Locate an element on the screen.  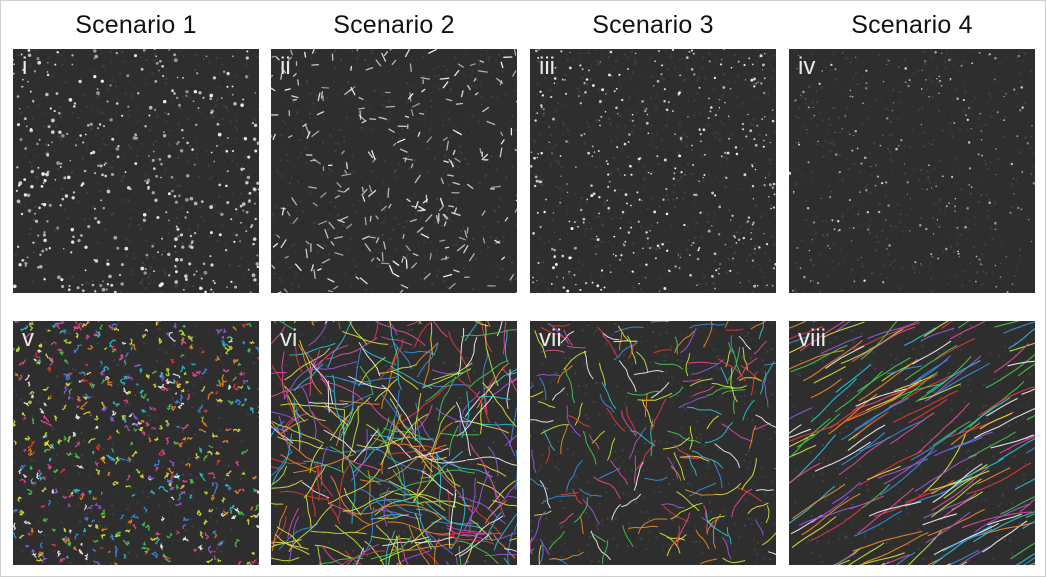
panel-label-ii: ii is located at coordinates (285, 66).